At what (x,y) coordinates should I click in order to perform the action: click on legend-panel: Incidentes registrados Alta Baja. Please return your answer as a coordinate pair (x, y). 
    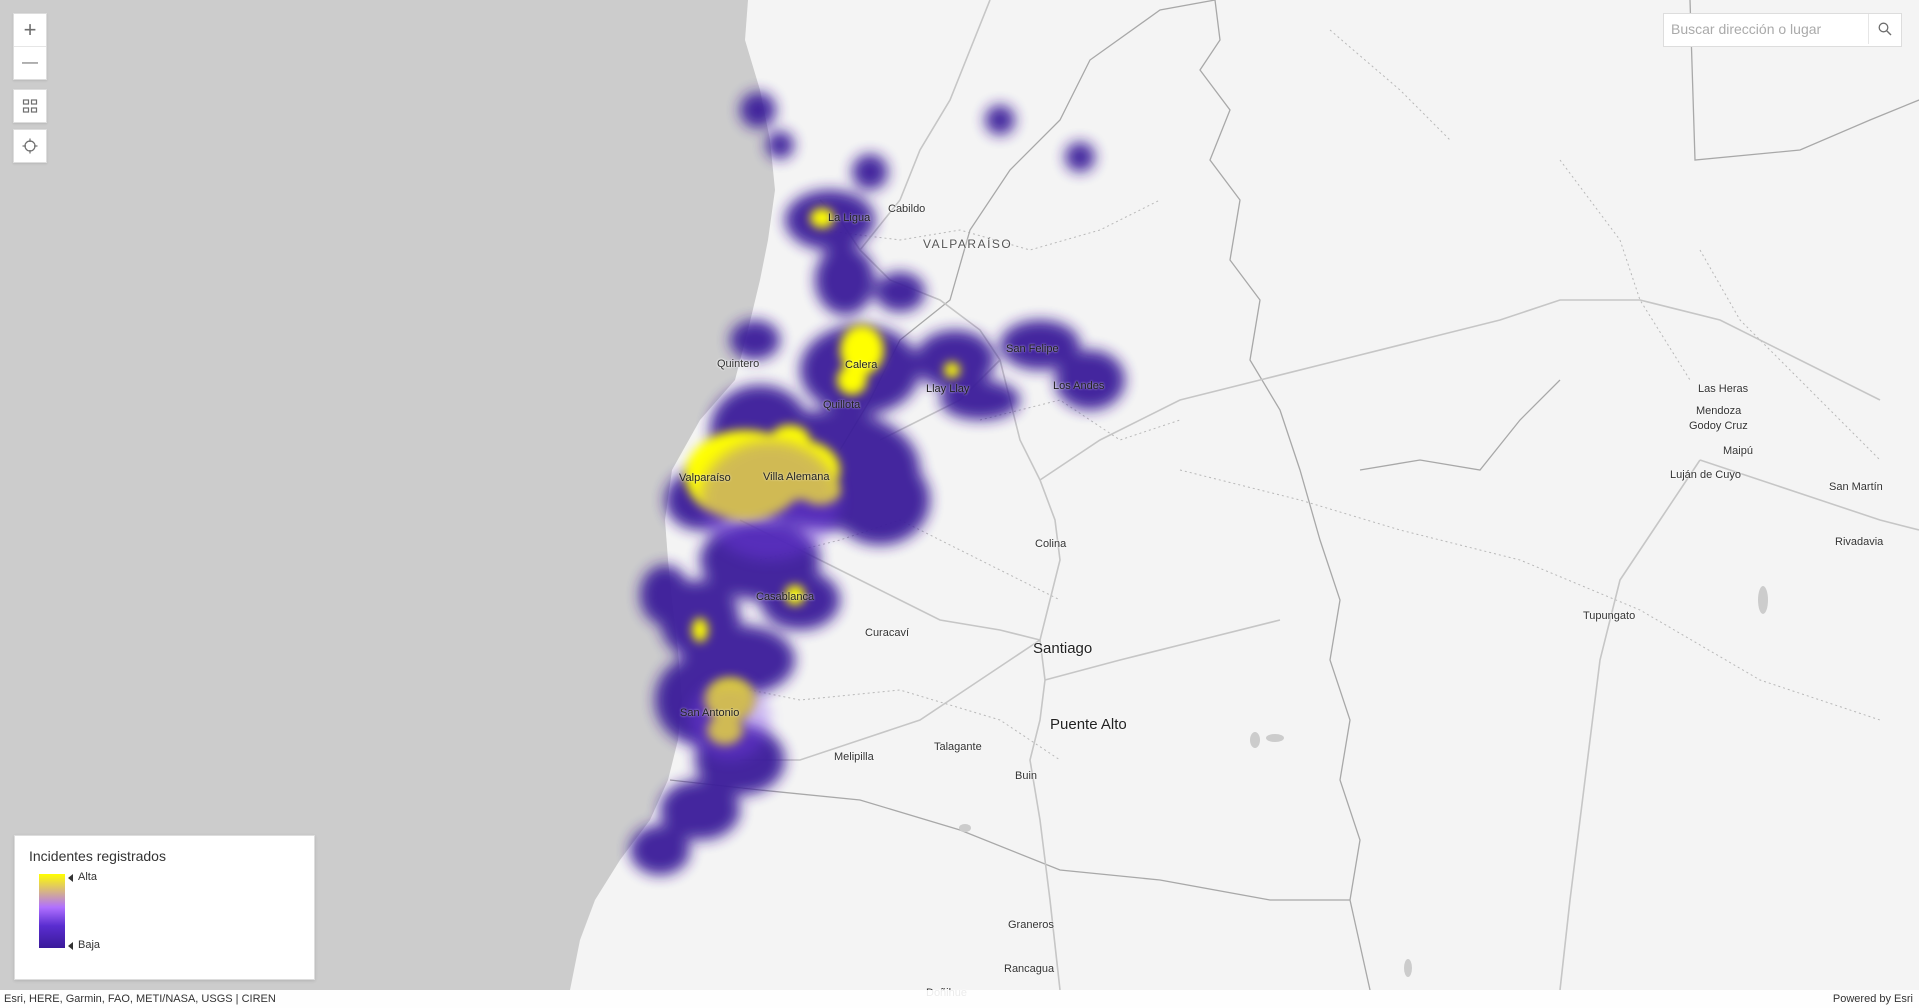
    Looking at the image, I should click on (164, 907).